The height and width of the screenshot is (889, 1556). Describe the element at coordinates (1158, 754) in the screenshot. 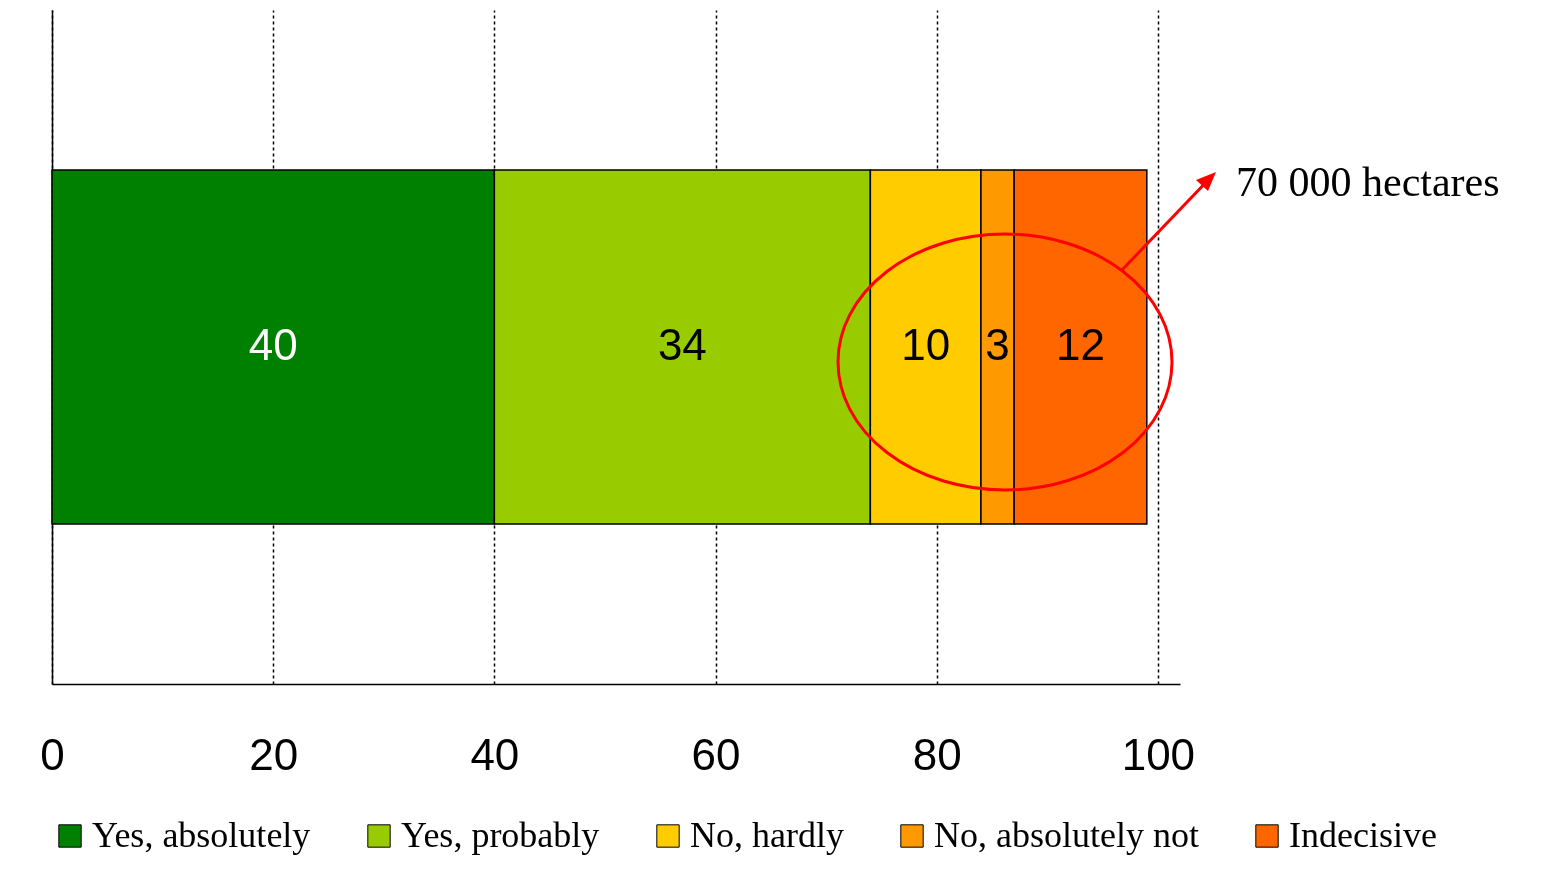

I see `x-tick-label: 100` at that location.